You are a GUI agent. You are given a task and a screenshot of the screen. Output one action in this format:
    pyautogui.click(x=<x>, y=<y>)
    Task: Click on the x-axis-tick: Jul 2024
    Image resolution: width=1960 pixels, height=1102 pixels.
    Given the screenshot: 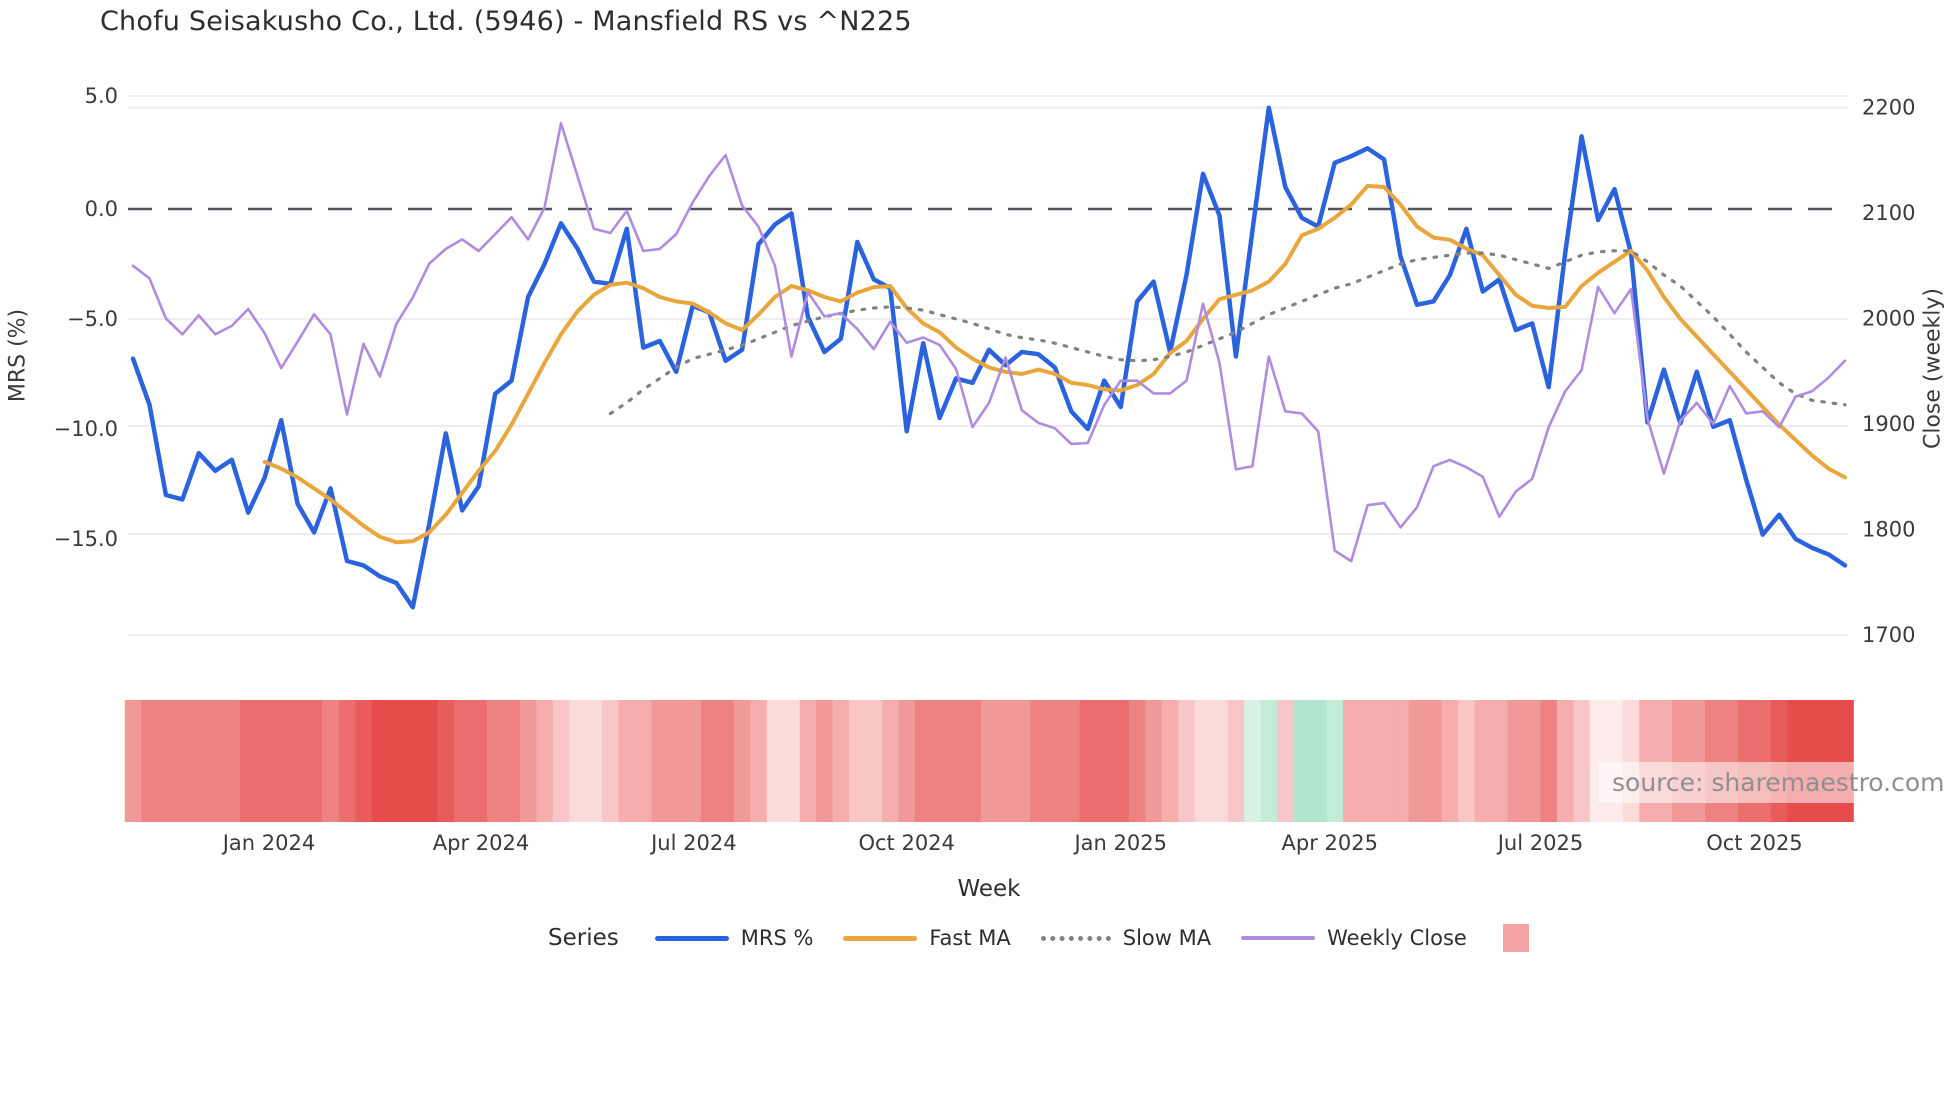 What is the action you would take?
    pyautogui.click(x=692, y=843)
    